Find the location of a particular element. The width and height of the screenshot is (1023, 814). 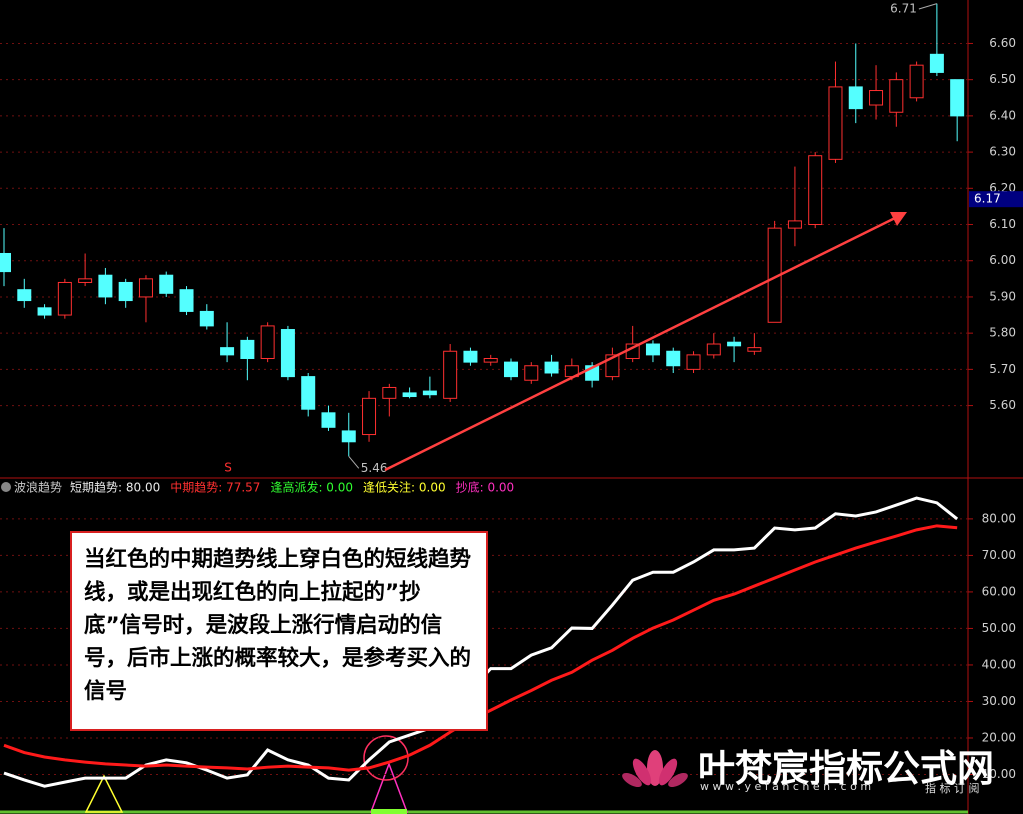

y-tick-label: 20.00 is located at coordinates (999, 737).